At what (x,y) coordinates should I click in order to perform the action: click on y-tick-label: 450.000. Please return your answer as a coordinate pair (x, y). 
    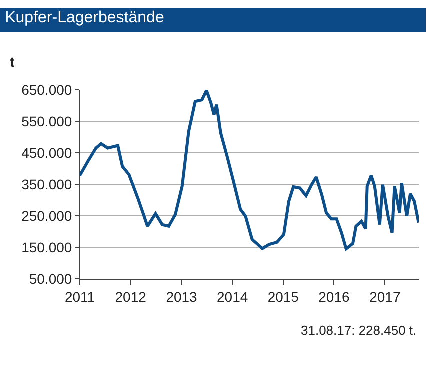
    Looking at the image, I should click on (47, 152).